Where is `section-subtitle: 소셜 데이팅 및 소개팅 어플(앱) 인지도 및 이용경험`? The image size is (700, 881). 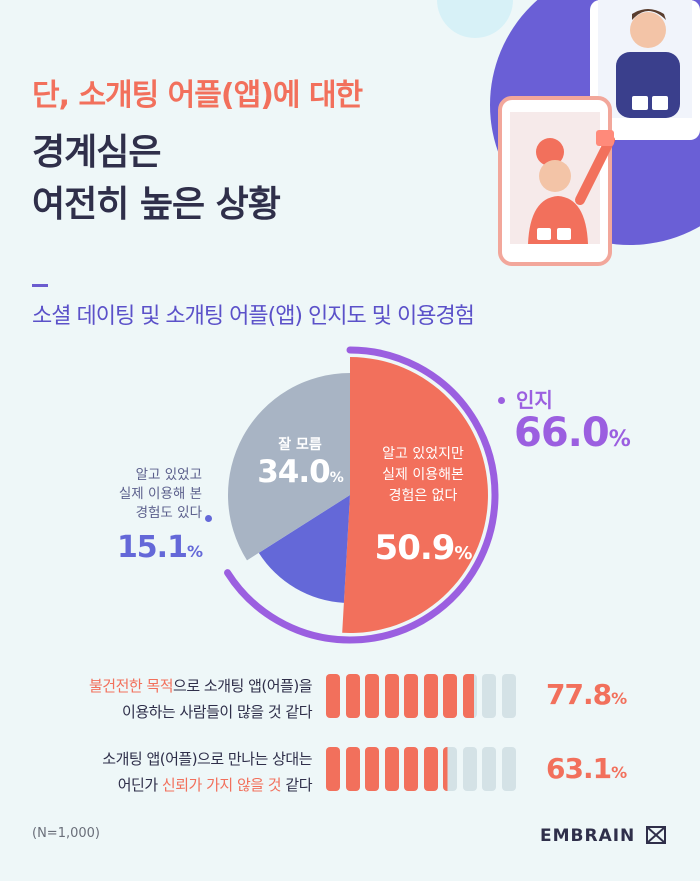
section-subtitle: 소셜 데이팅 및 소개팅 어플(앱) 인지도 및 이용경험 is located at coordinates (253, 316).